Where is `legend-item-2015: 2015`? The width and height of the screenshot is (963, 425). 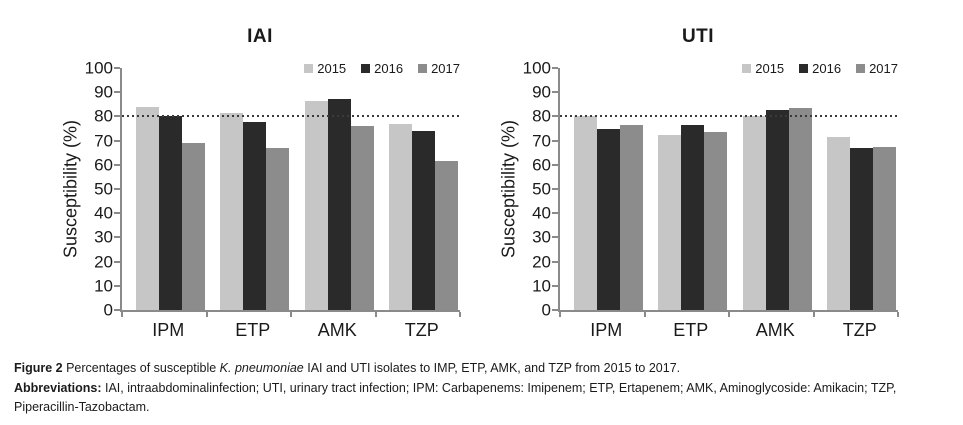
legend-item-2015: 2015 is located at coordinates (763, 68).